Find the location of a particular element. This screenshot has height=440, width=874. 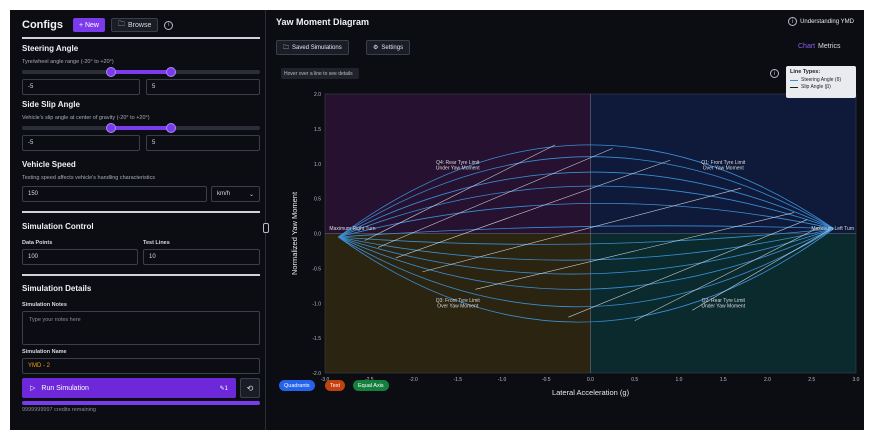

x-tick-label: 1.0 is located at coordinates (679, 380).